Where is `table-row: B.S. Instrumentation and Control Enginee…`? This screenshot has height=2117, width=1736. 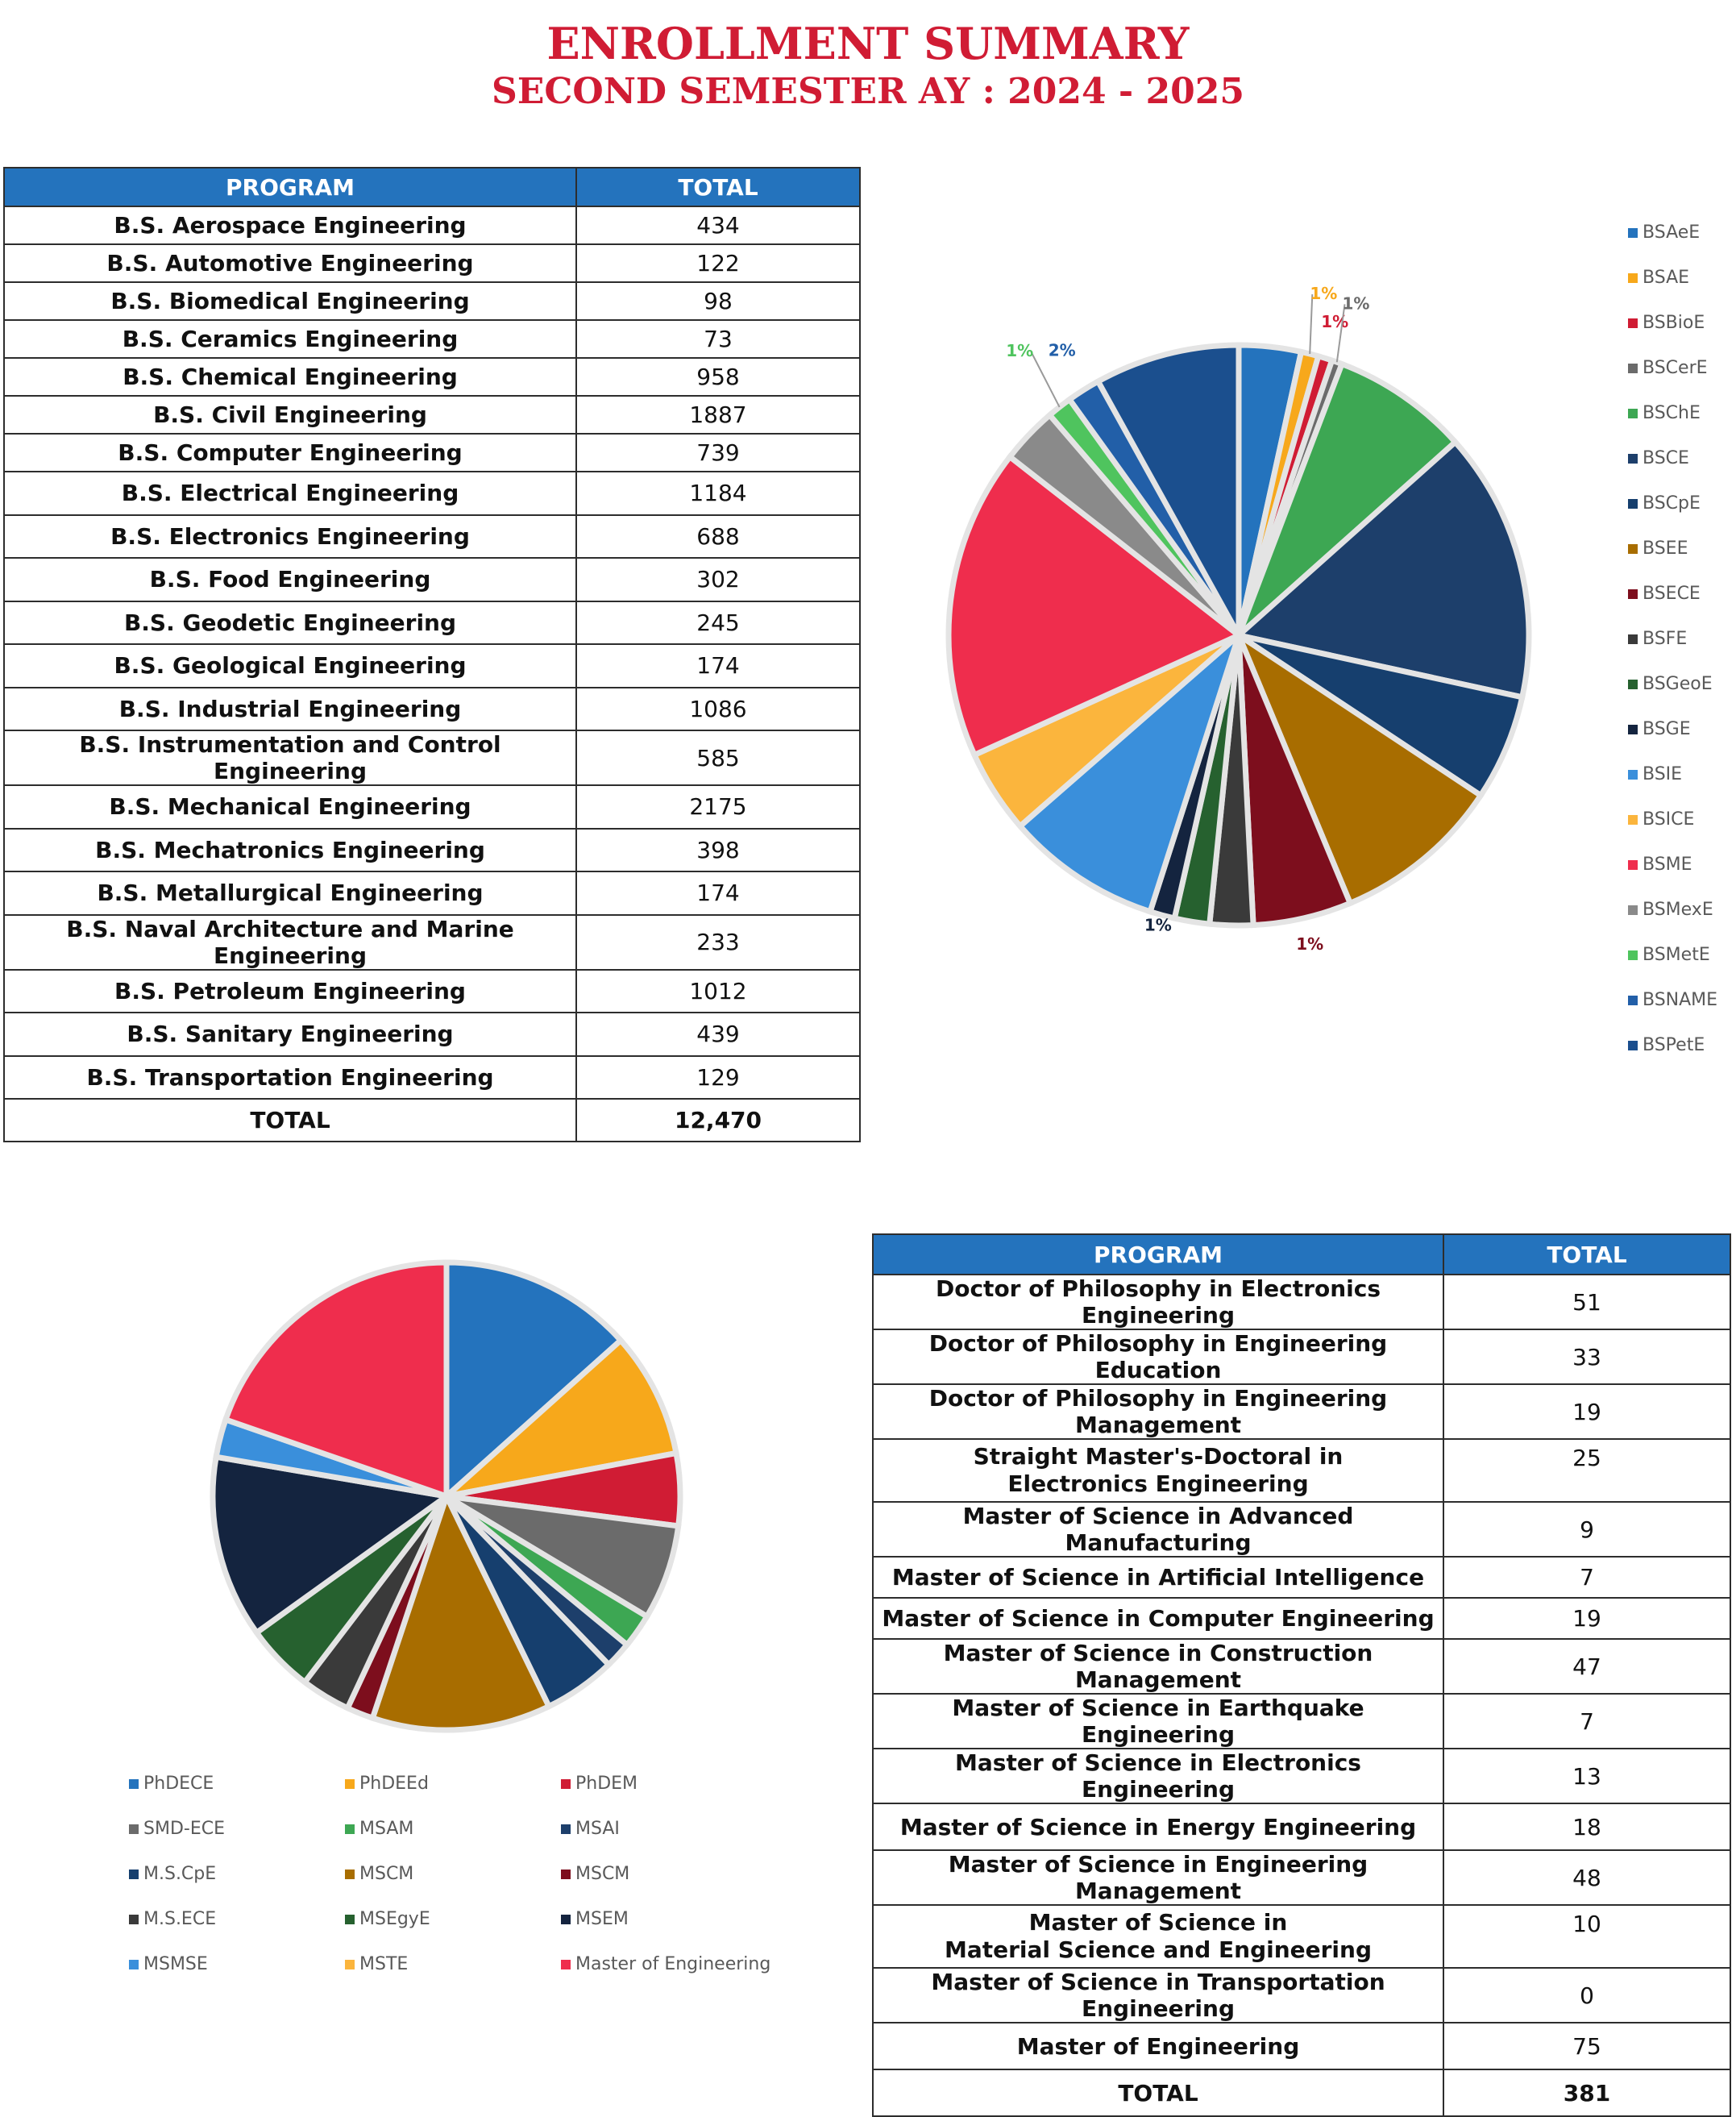
table-row: B.S. Instrumentation and Control Enginee… is located at coordinates (432, 758).